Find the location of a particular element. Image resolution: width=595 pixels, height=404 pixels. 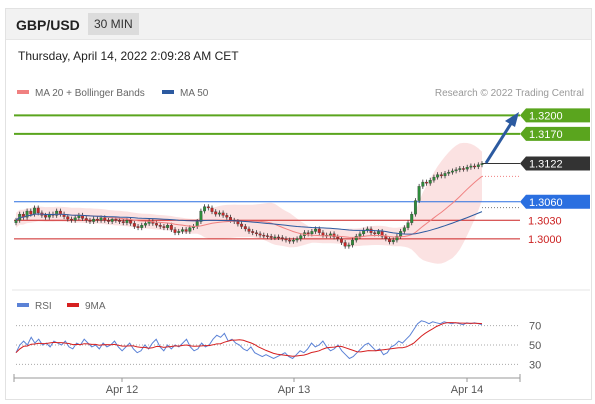

level-label-1.3200: 1.3200 is located at coordinates (546, 116).